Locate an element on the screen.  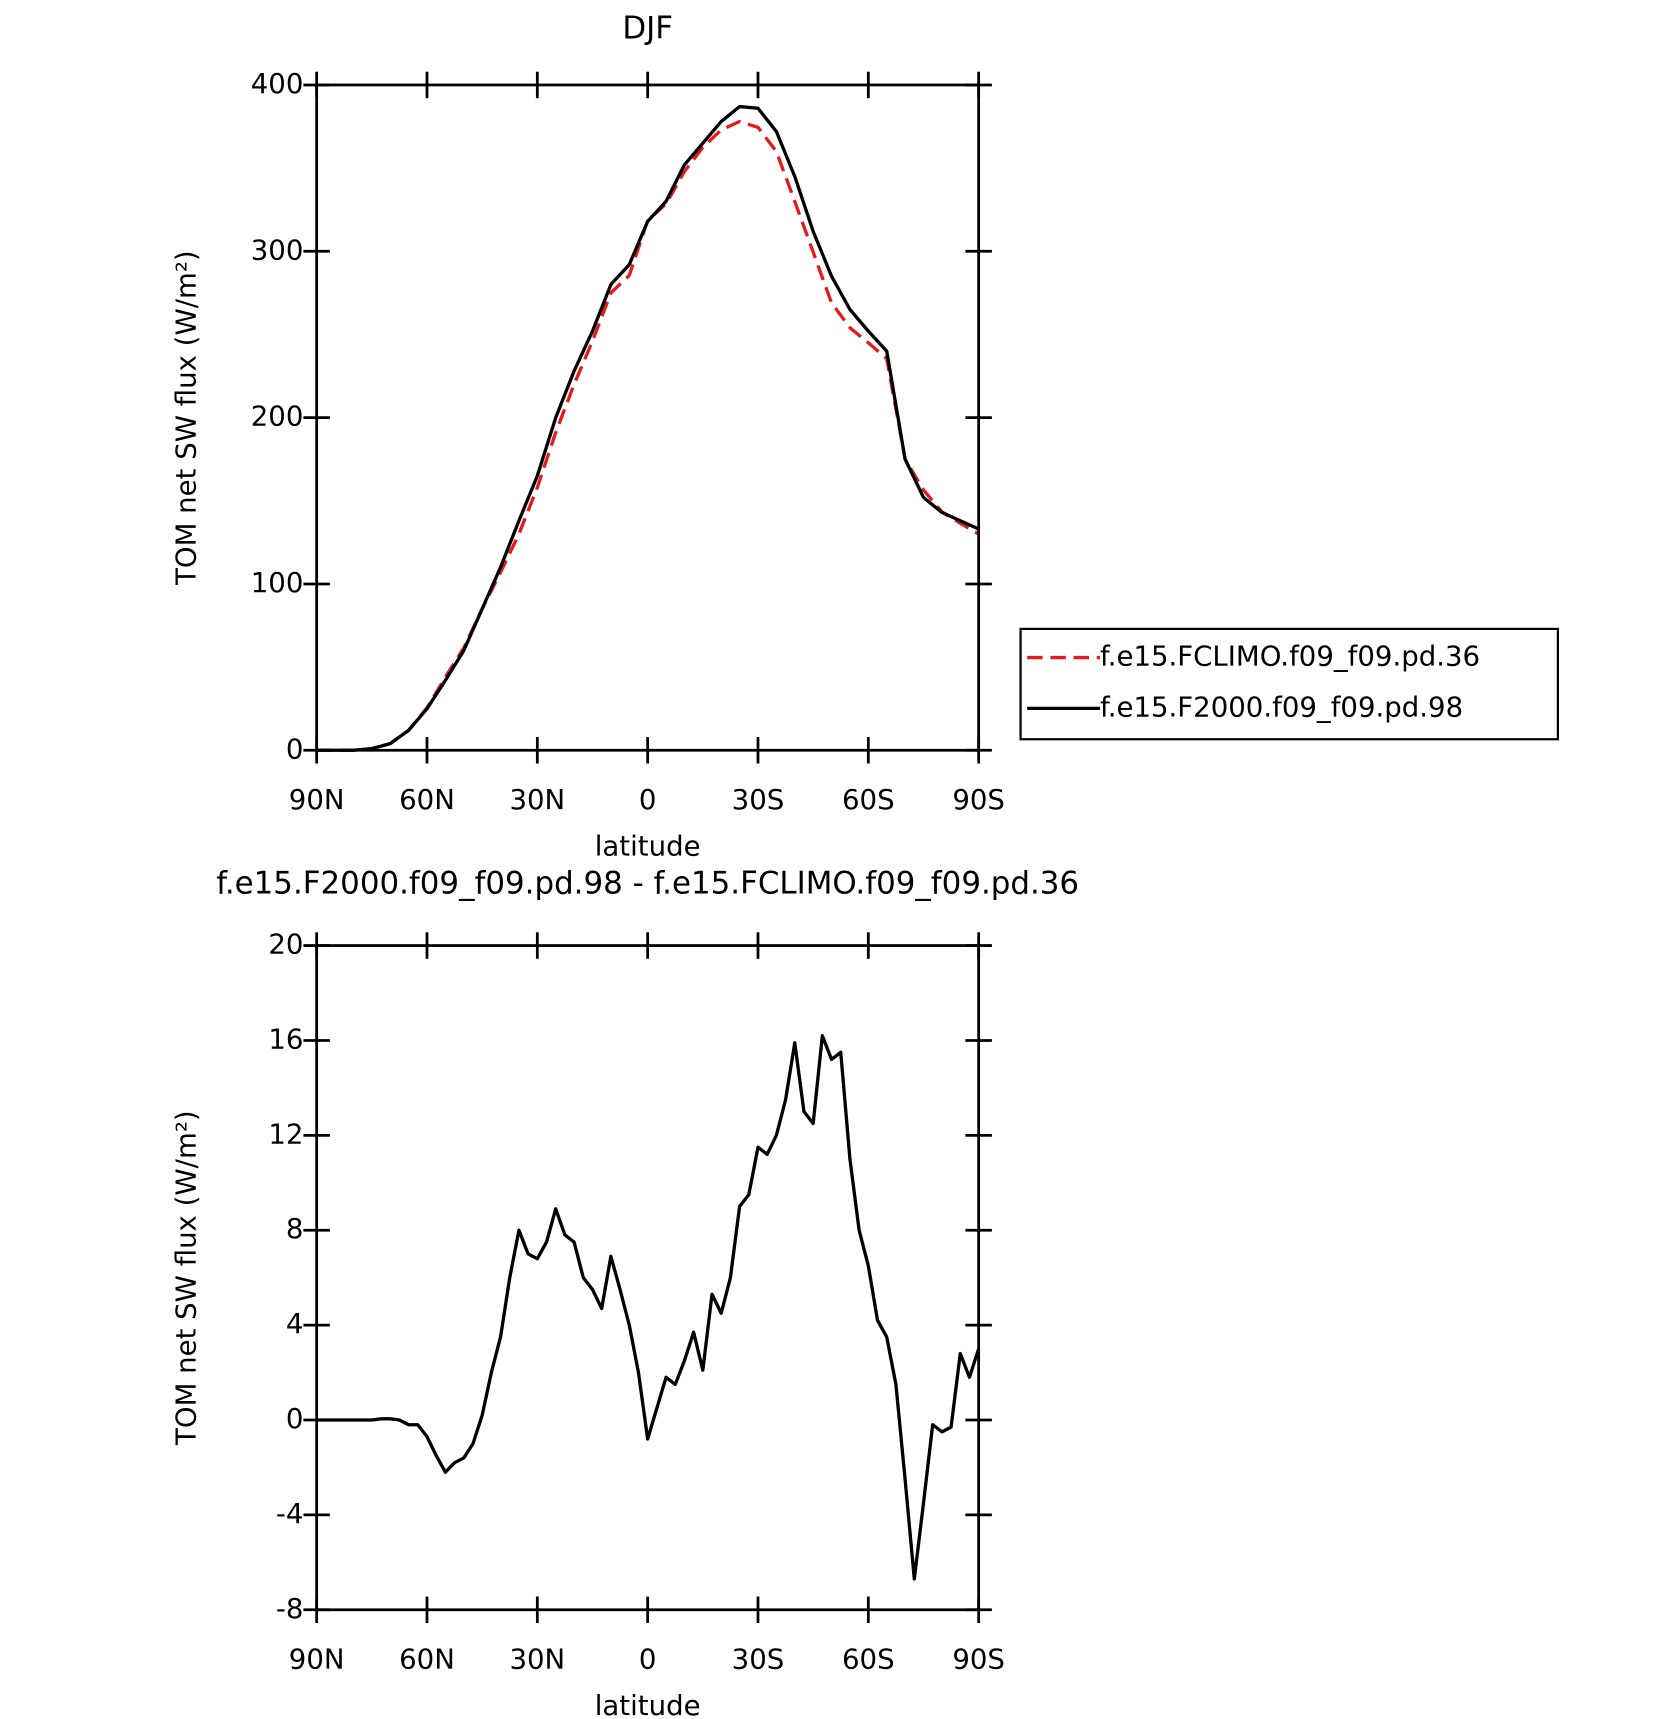
y-tick-label: 100 is located at coordinates (277, 582).